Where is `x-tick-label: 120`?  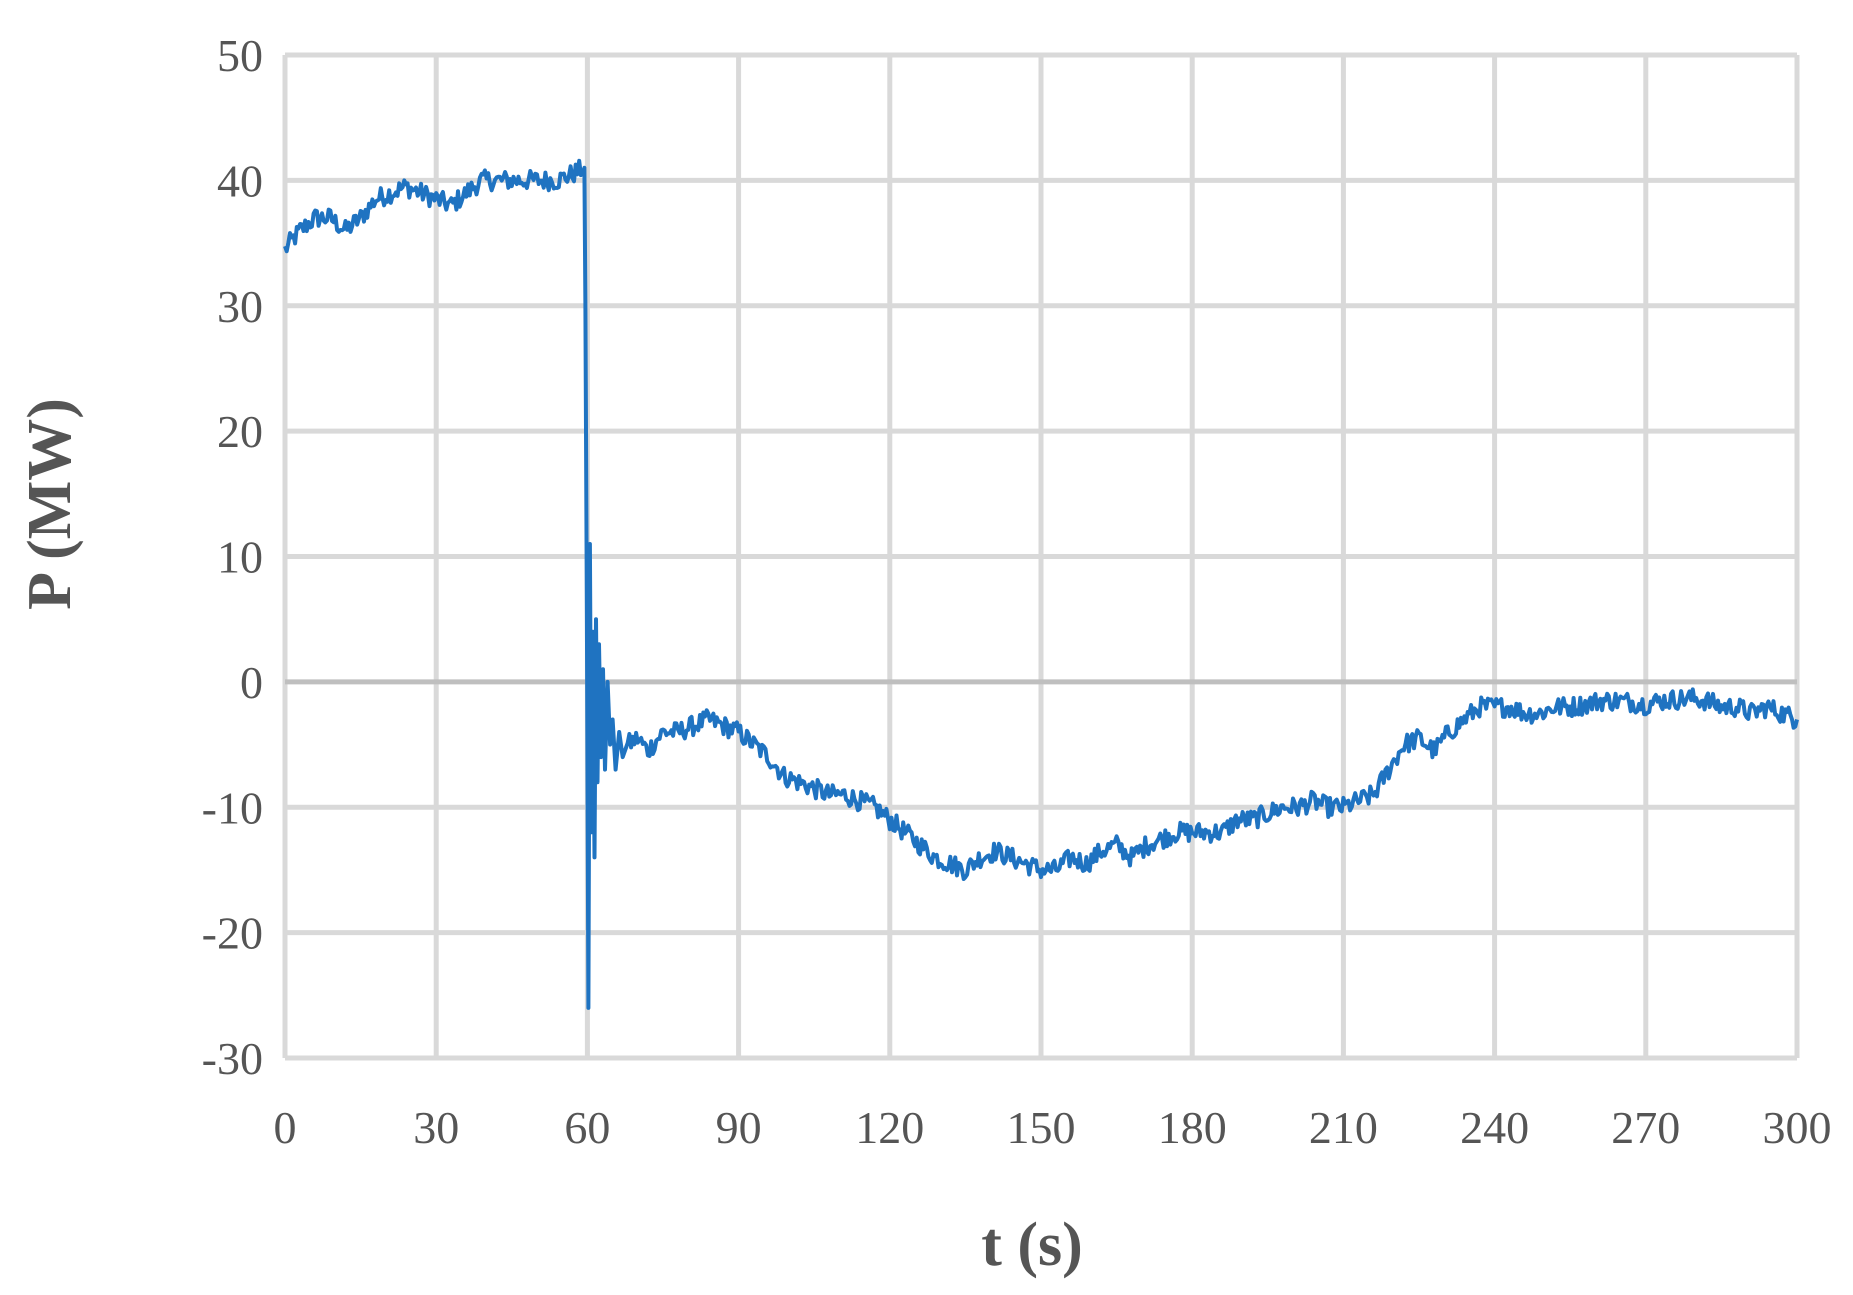
x-tick-label: 120 is located at coordinates (889, 1127).